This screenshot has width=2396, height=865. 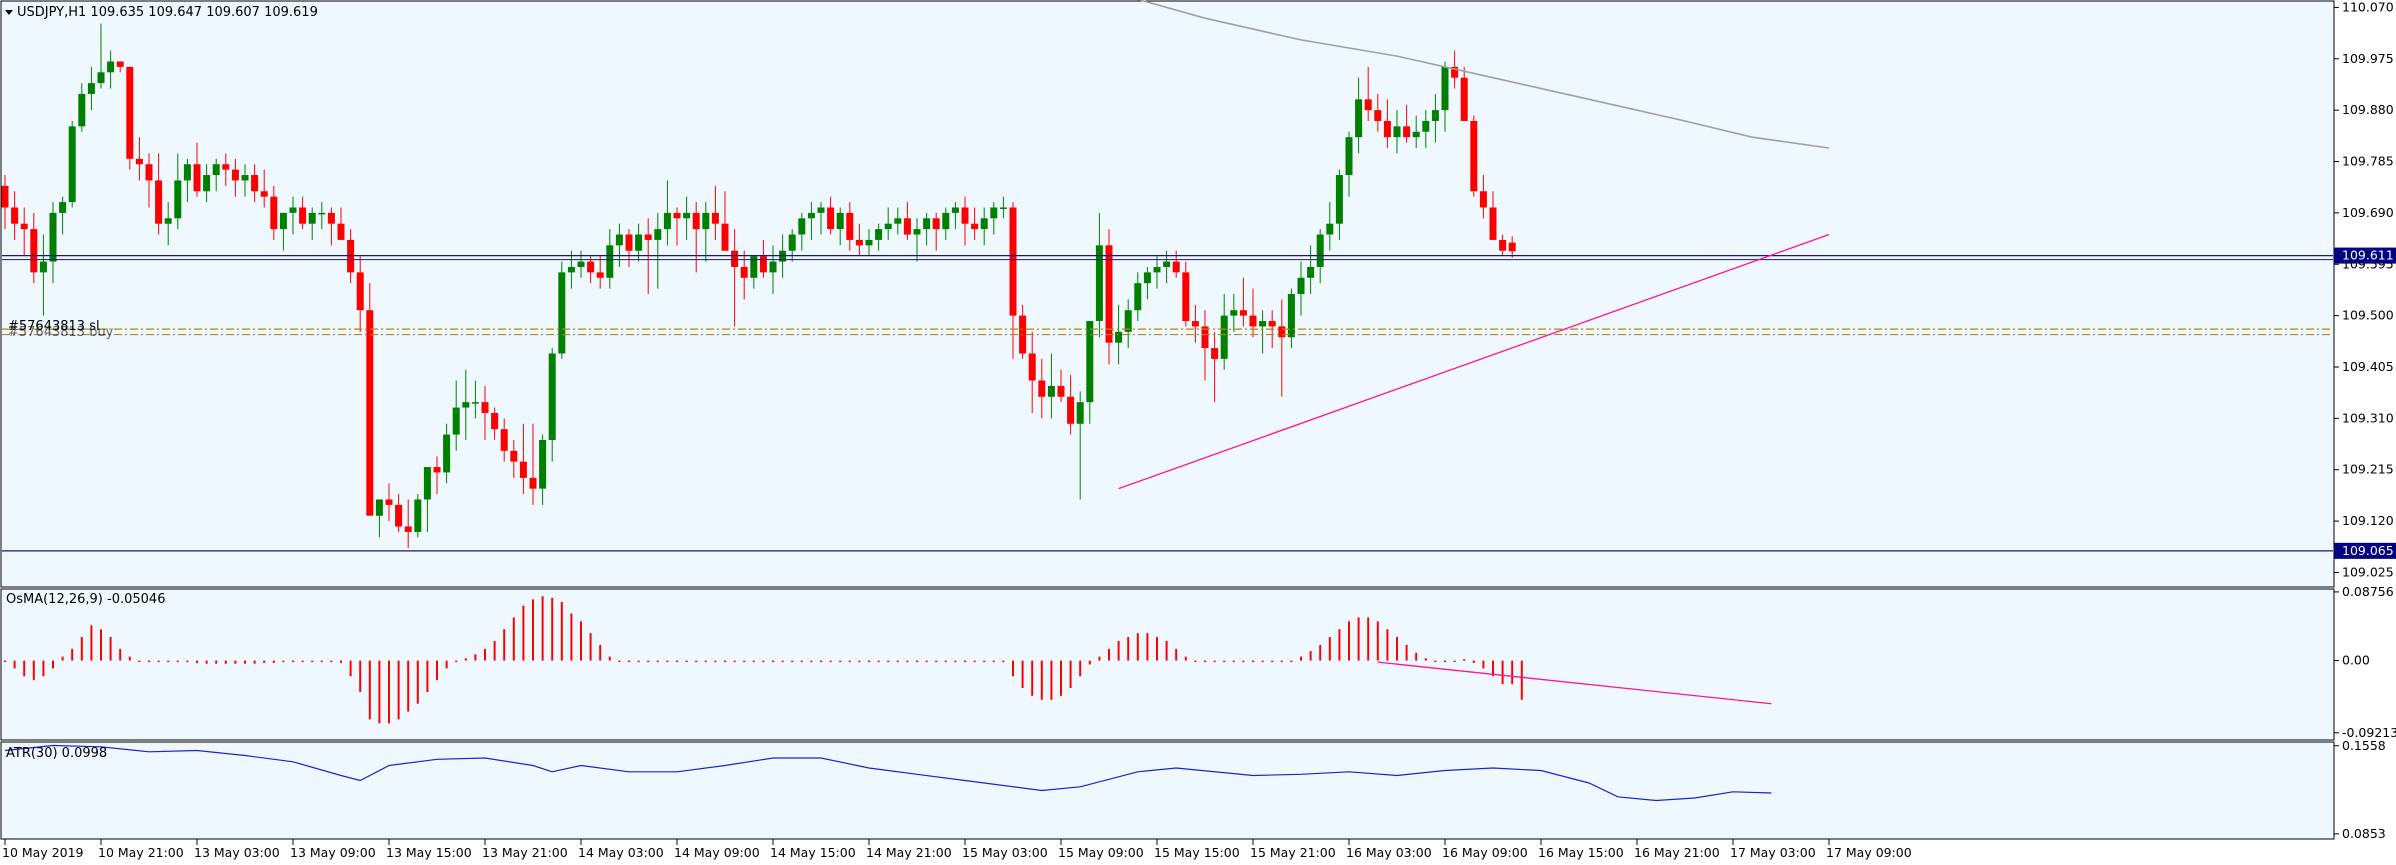 I want to click on y-tick-label: 109.215, so click(x=2368, y=469).